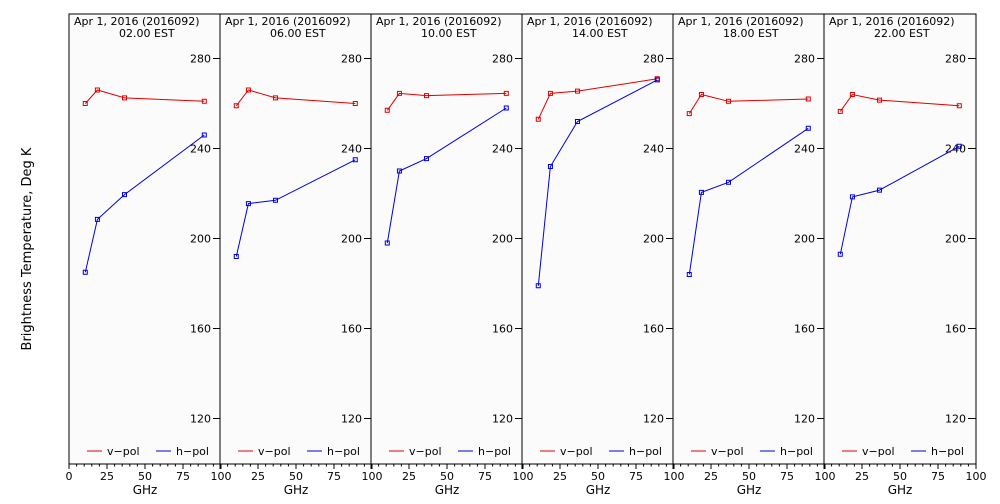  What do you see at coordinates (600, 33) in the screenshot?
I see `panel-title-time: 14.00 EST` at bounding box center [600, 33].